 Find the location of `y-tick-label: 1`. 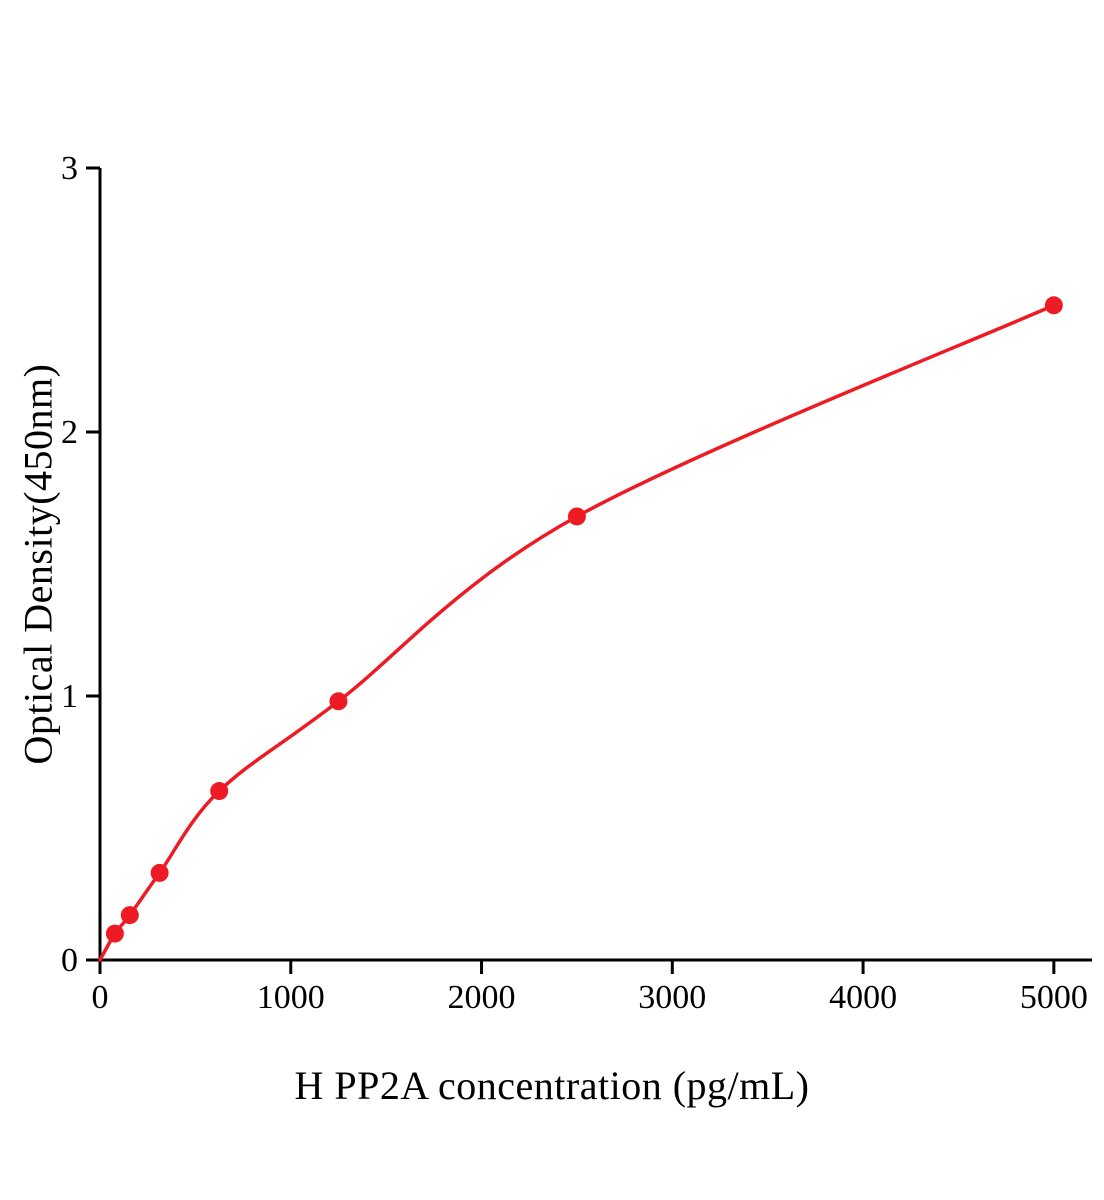

y-tick-label: 1 is located at coordinates (69, 696).